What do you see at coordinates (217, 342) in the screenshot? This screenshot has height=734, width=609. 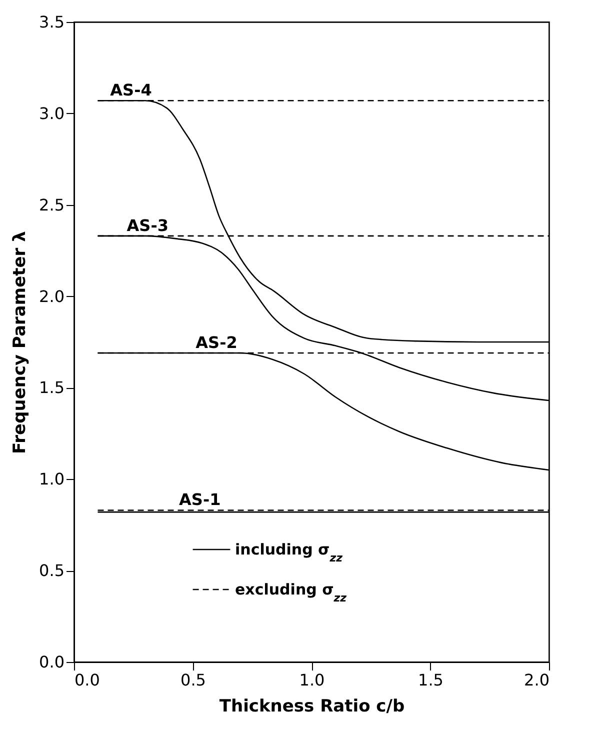 I see `annotation: AS-2` at bounding box center [217, 342].